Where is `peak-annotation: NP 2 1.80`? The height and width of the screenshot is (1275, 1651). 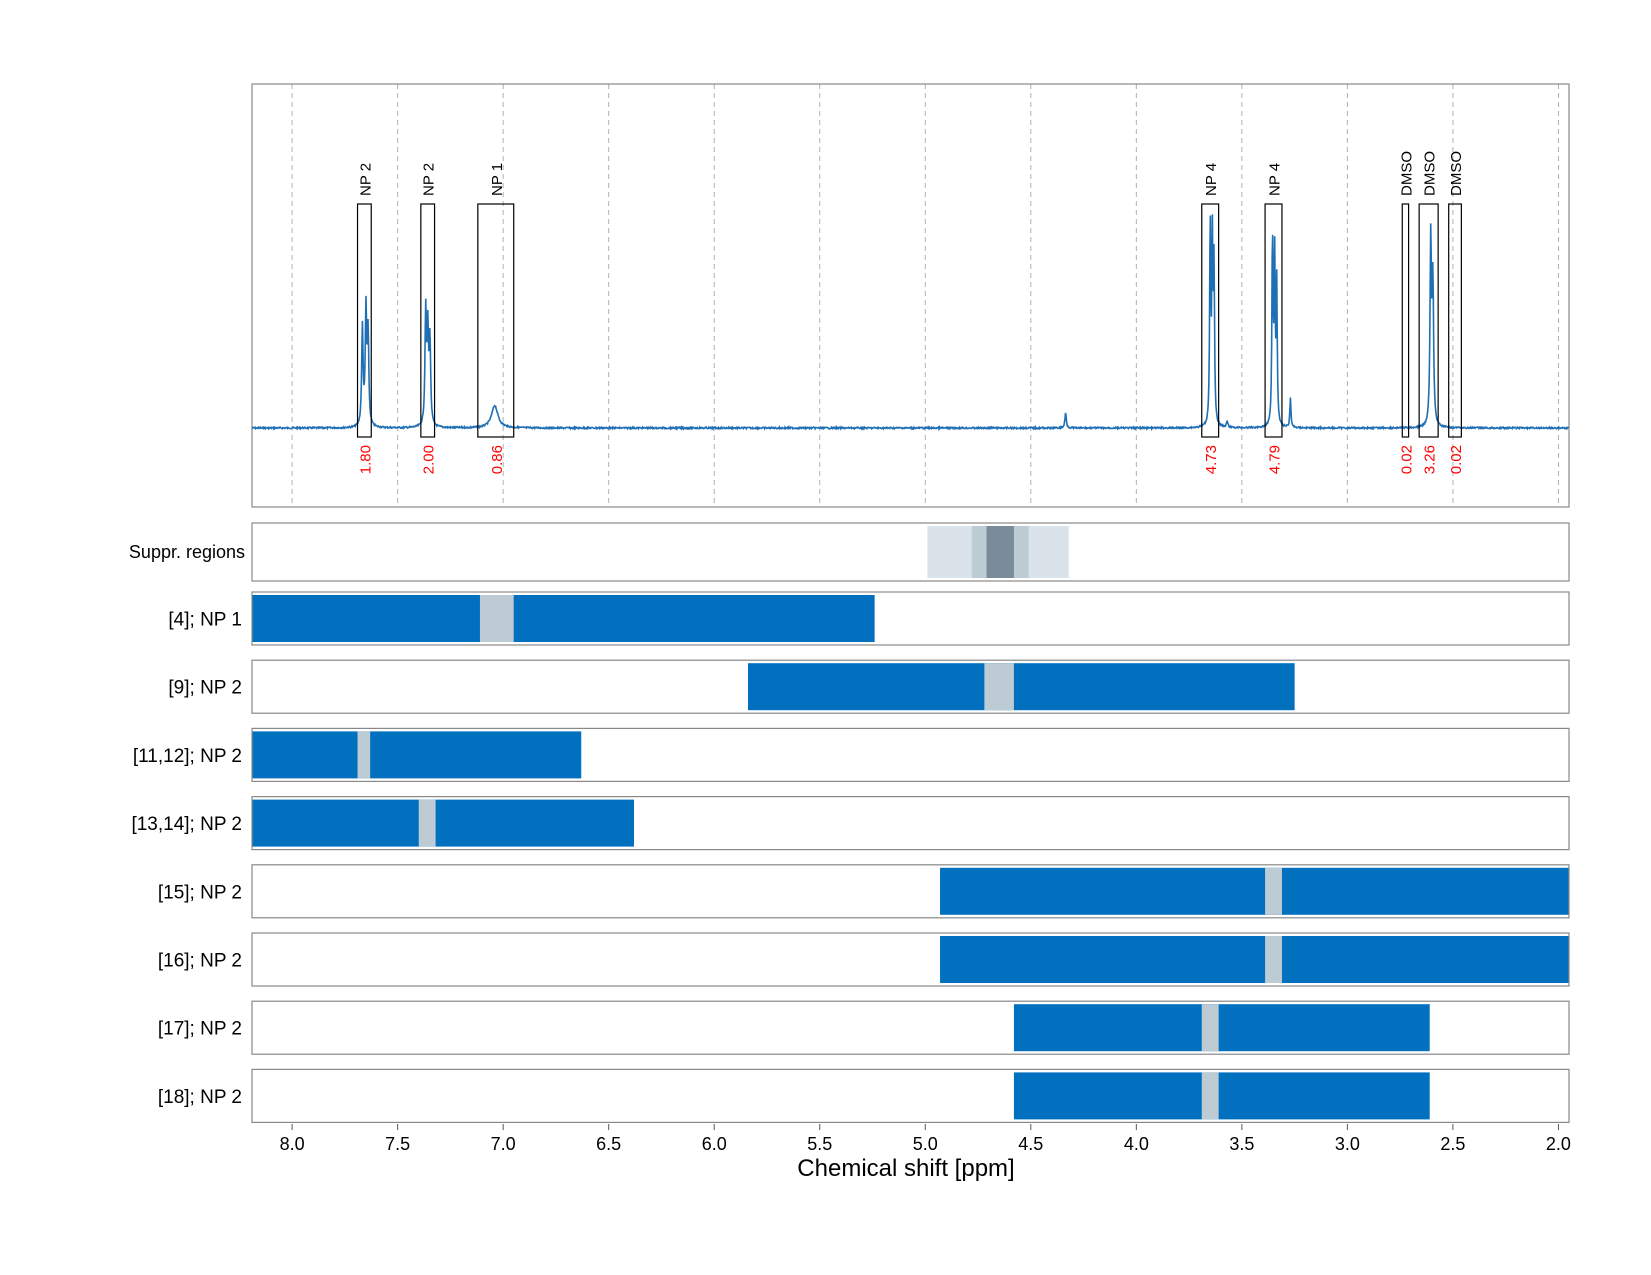
peak-annotation: NP 2 1.80 is located at coordinates (365, 318).